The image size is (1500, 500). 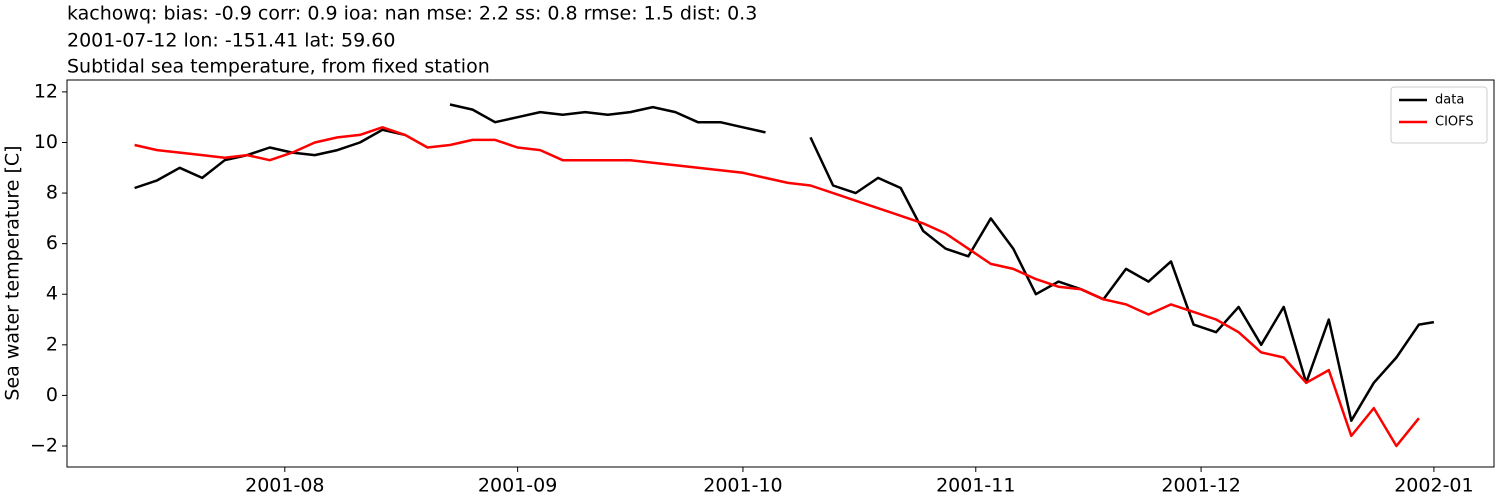 What do you see at coordinates (517, 486) in the screenshot?
I see `x-tick-label: 2001-09` at bounding box center [517, 486].